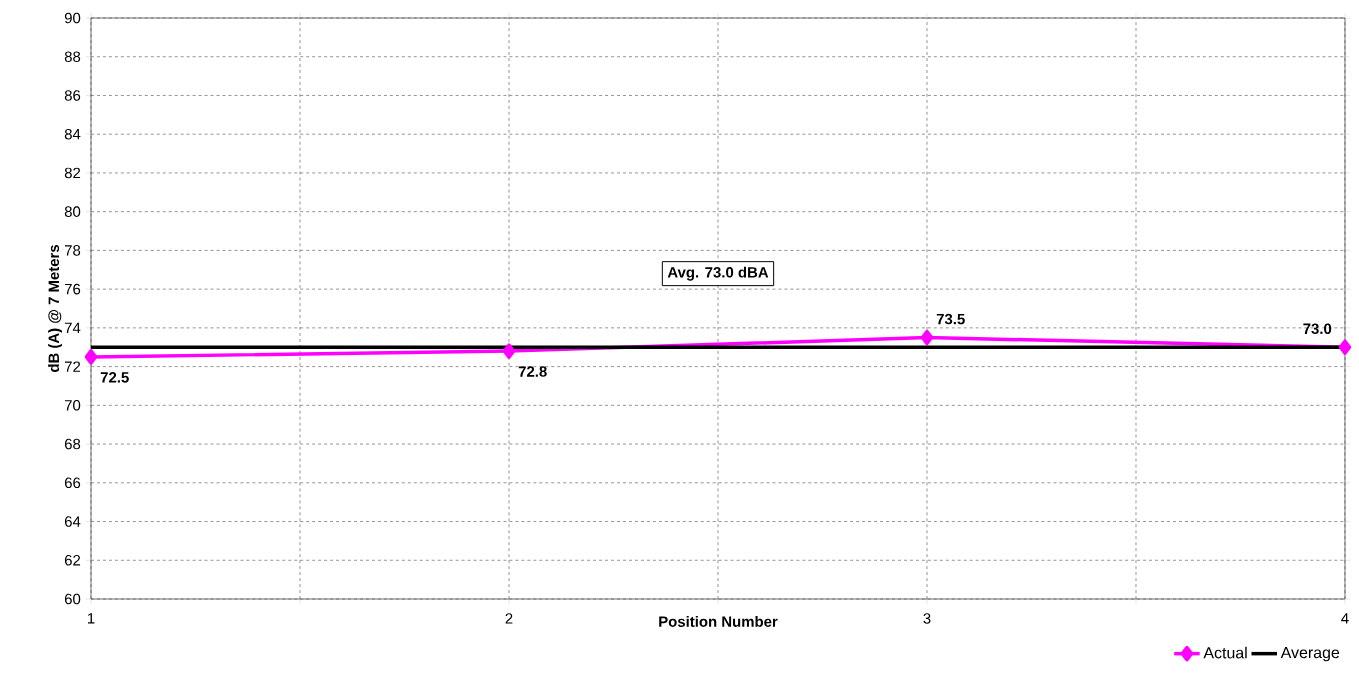 The width and height of the screenshot is (1359, 674). Describe the element at coordinates (72, 173) in the screenshot. I see `y-tick-label: 82` at that location.